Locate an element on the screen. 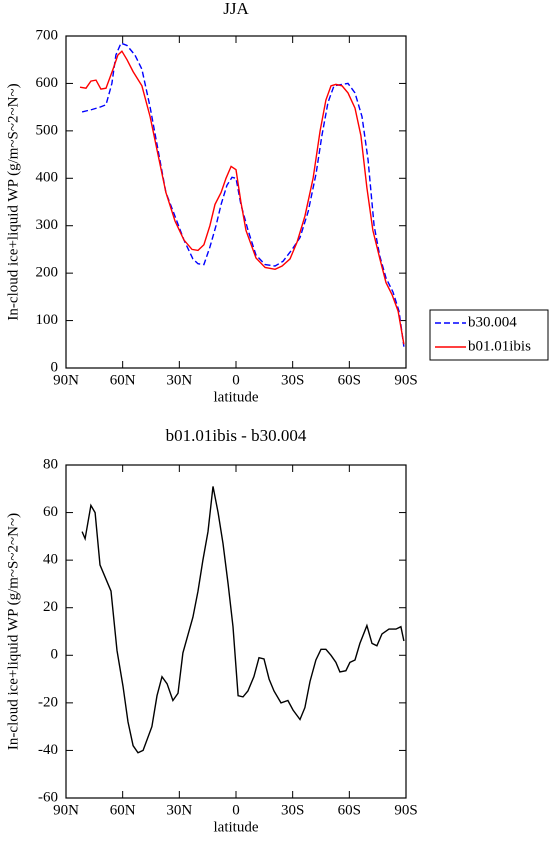 The width and height of the screenshot is (560, 851). y-tick-label: 500 is located at coordinates (47, 130).